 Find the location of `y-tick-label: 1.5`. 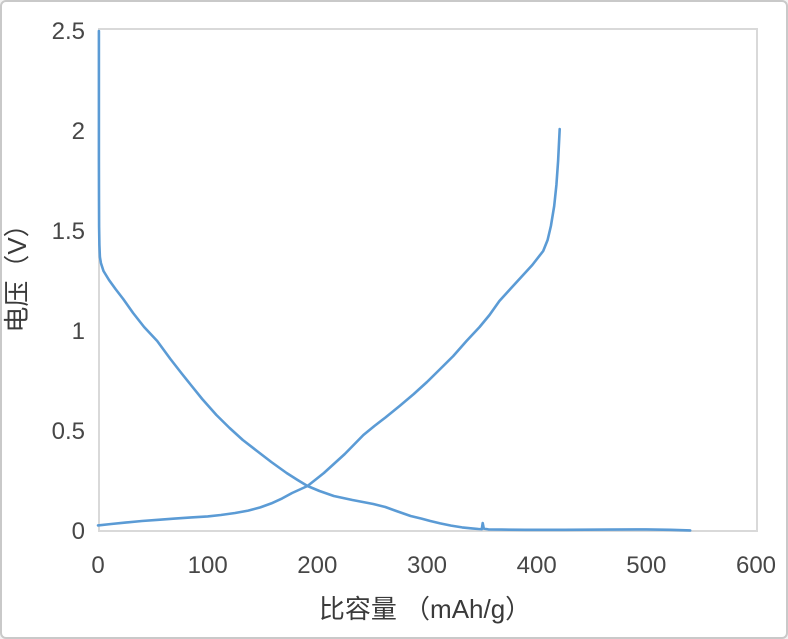

y-tick-label: 1.5 is located at coordinates (68, 231).